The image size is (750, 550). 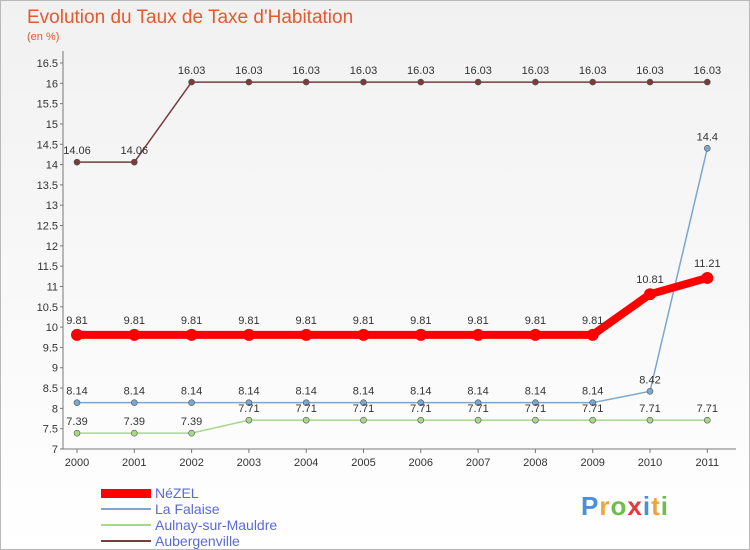 I want to click on y-tick-label: 15, so click(x=52, y=125).